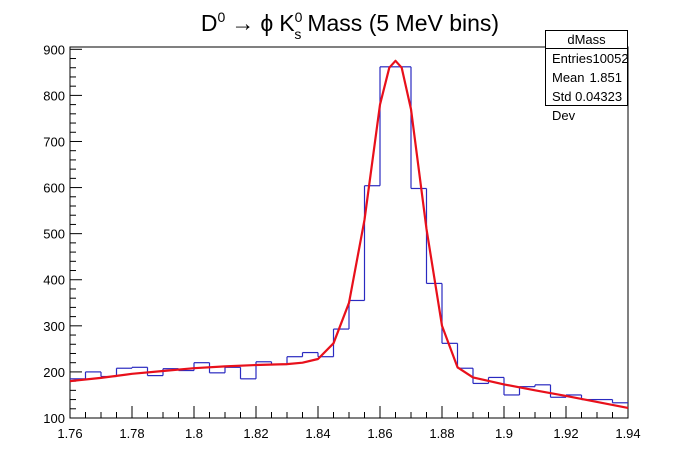 This screenshot has width=698, height=471. I want to click on chart-title: D0 → ϕ K0 s Mass (5 MeV bins), so click(350, 25).